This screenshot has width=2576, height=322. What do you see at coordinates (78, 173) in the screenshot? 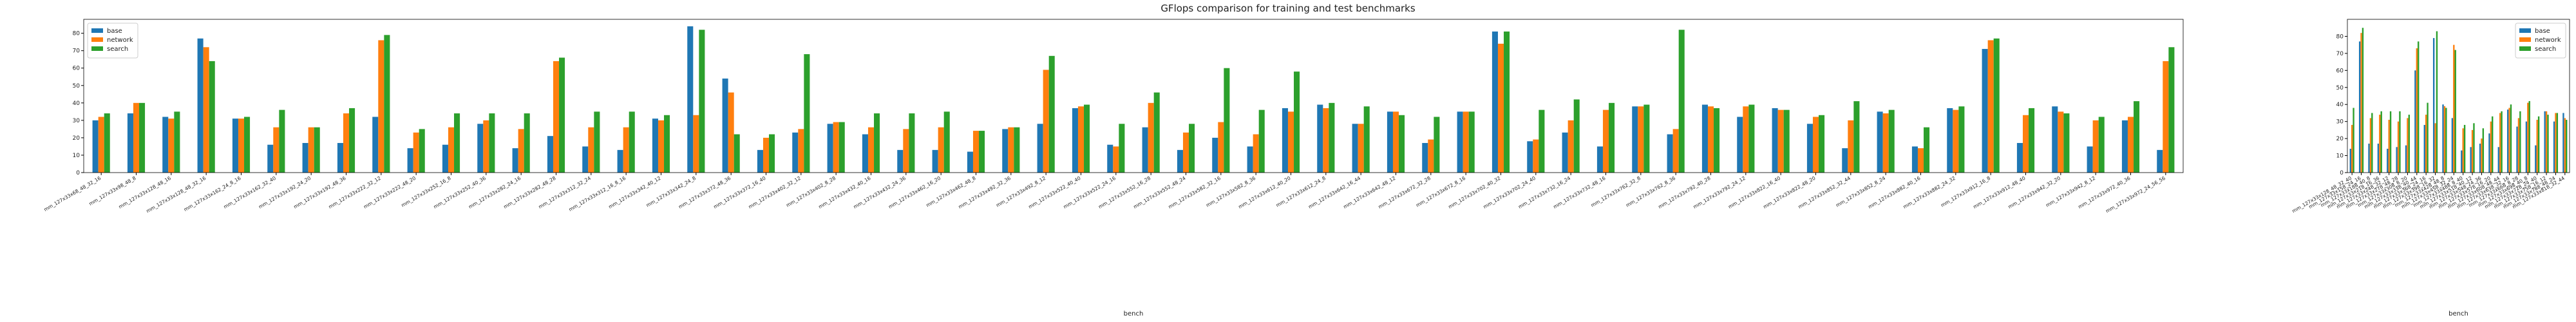
I see `y-tick-label: 0` at bounding box center [78, 173].